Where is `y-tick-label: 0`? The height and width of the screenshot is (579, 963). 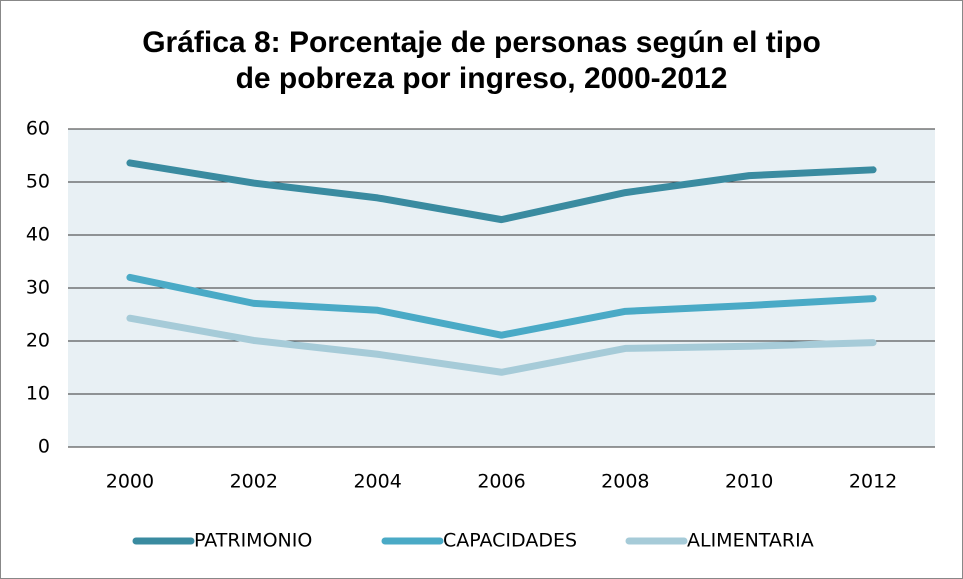
y-tick-label: 0 is located at coordinates (44, 447).